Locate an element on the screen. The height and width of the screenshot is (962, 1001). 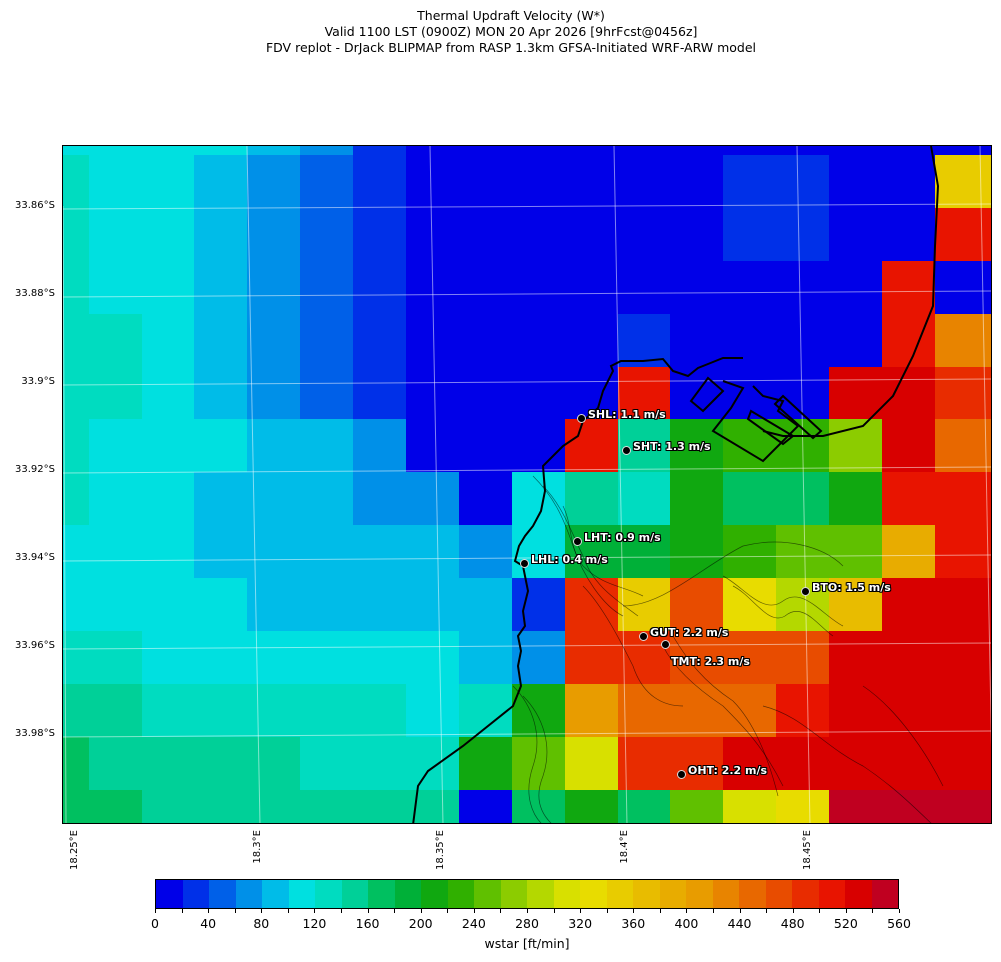
x-tick-label: 18.35°E is located at coordinates (440, 850).